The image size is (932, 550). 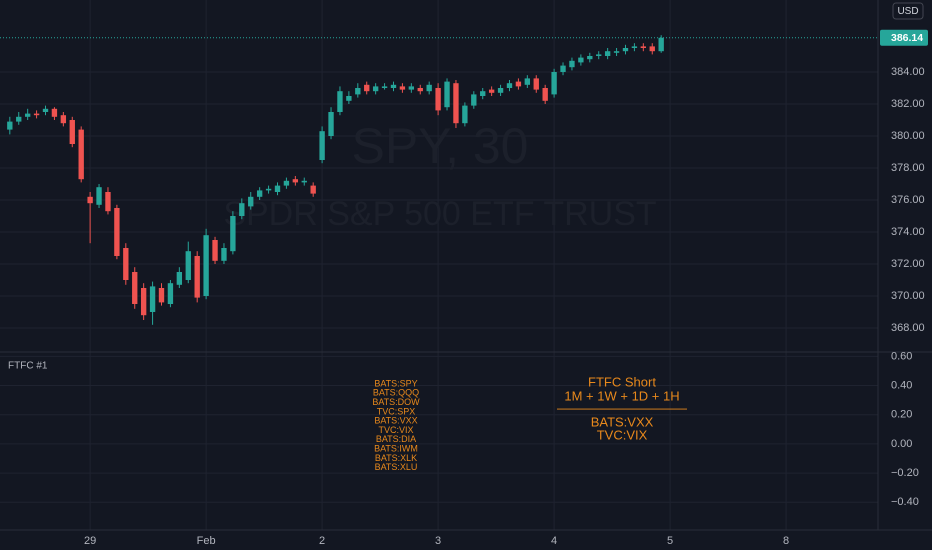 I want to click on x-tick-label: 3, so click(x=438, y=541).